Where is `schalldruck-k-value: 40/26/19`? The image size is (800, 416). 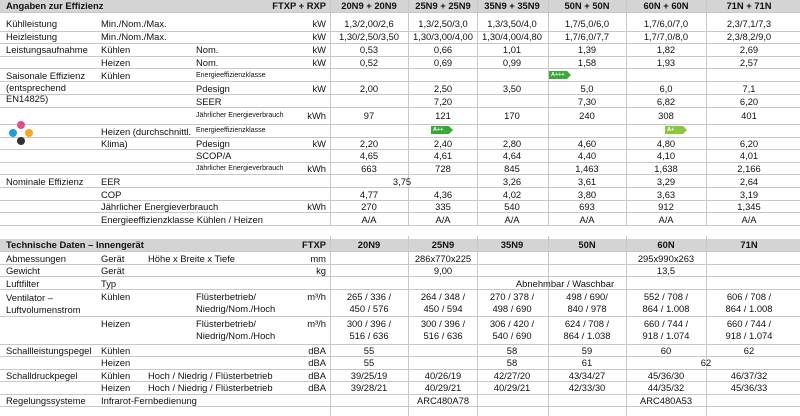 schalldruck-k-value: 40/26/19 is located at coordinates (443, 375).